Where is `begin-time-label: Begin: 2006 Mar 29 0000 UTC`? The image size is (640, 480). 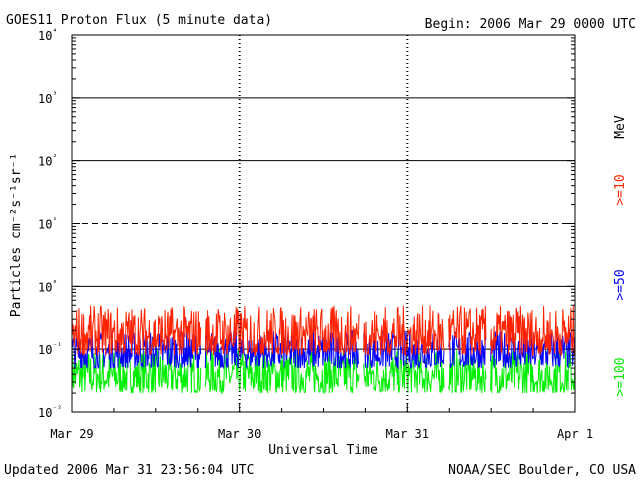 begin-time-label: Begin: 2006 Mar 29 0000 UTC is located at coordinates (530, 24).